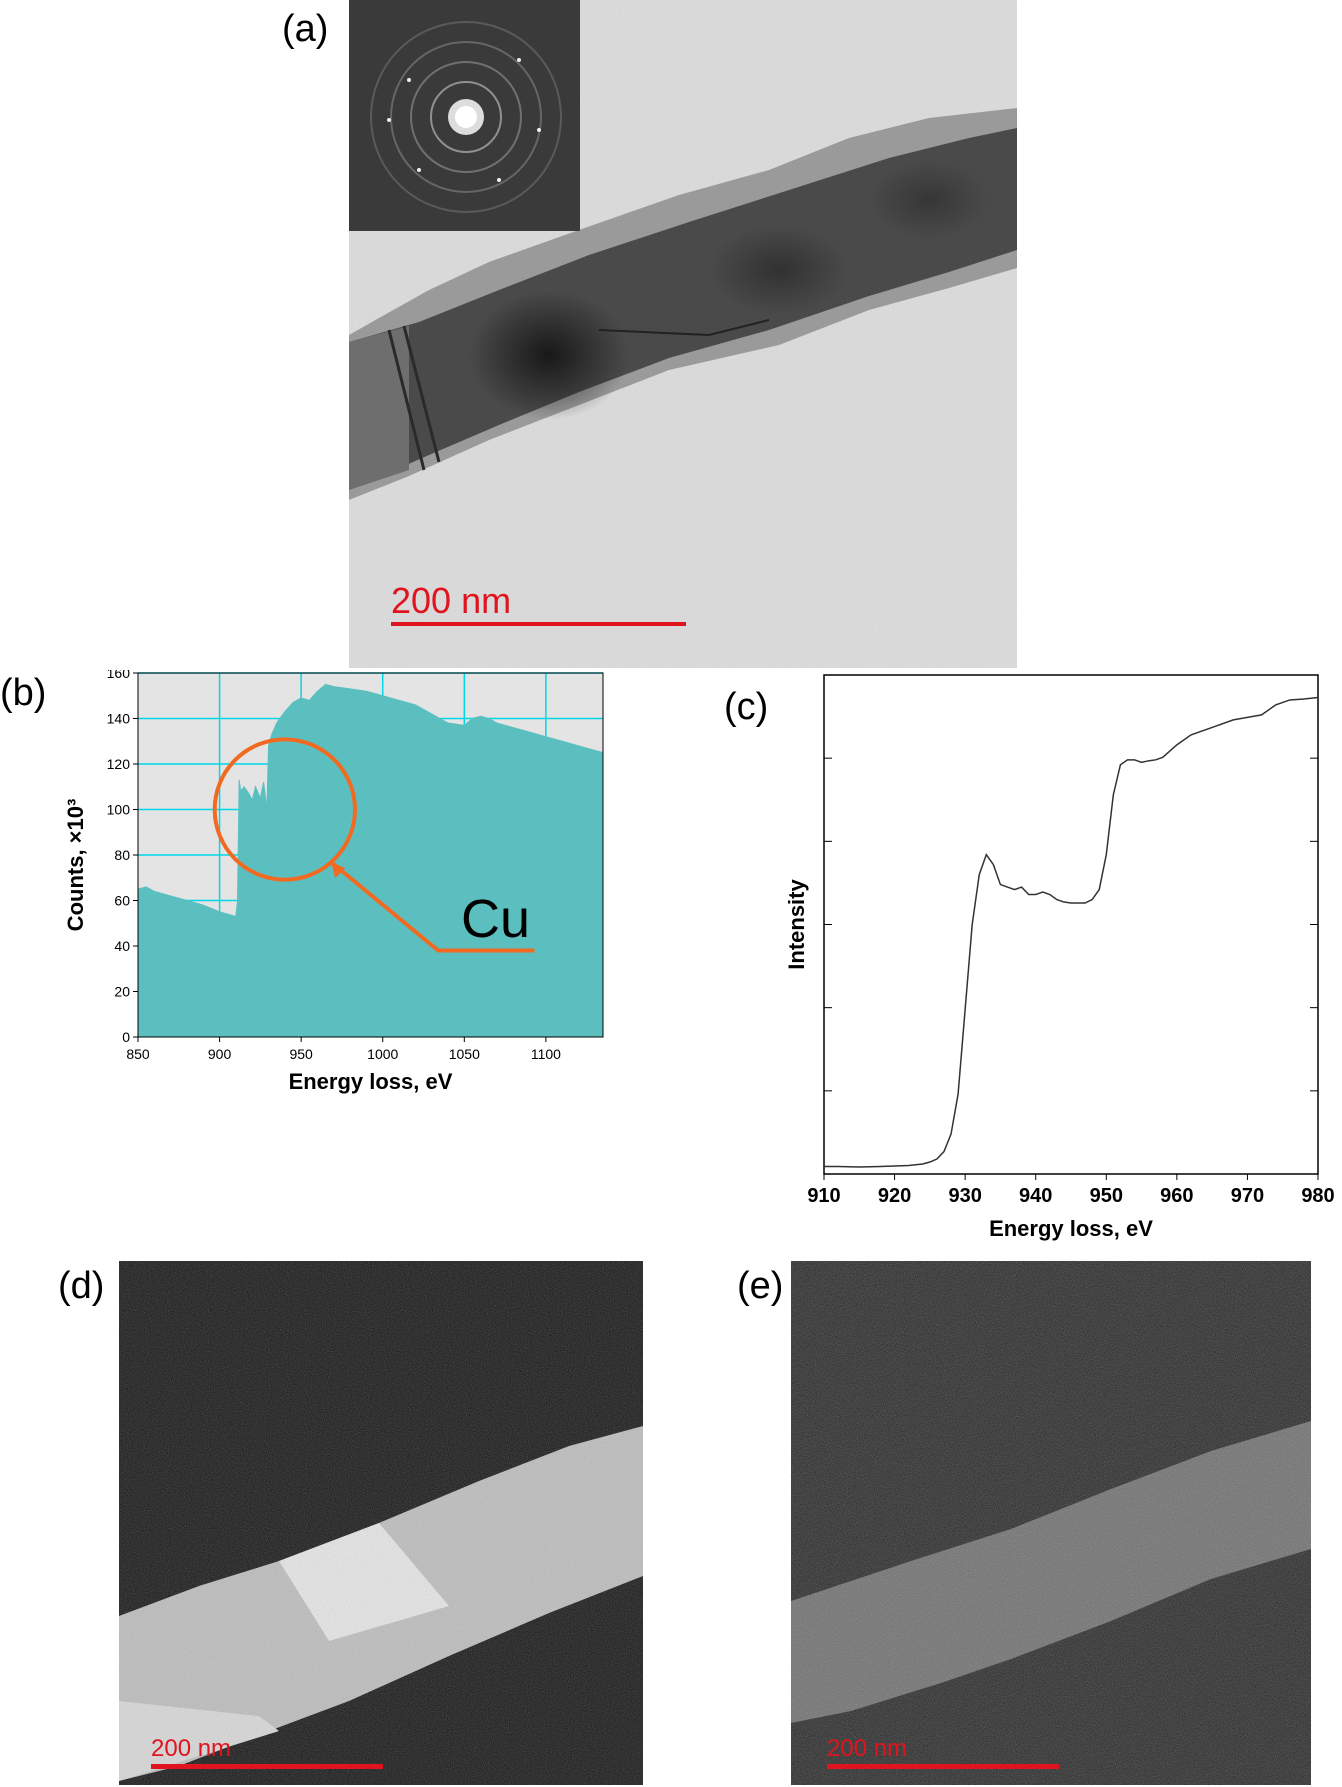 This screenshot has height=1787, width=1342. What do you see at coordinates (546, 1054) in the screenshot?
I see `x-tick-label: 1100` at bounding box center [546, 1054].